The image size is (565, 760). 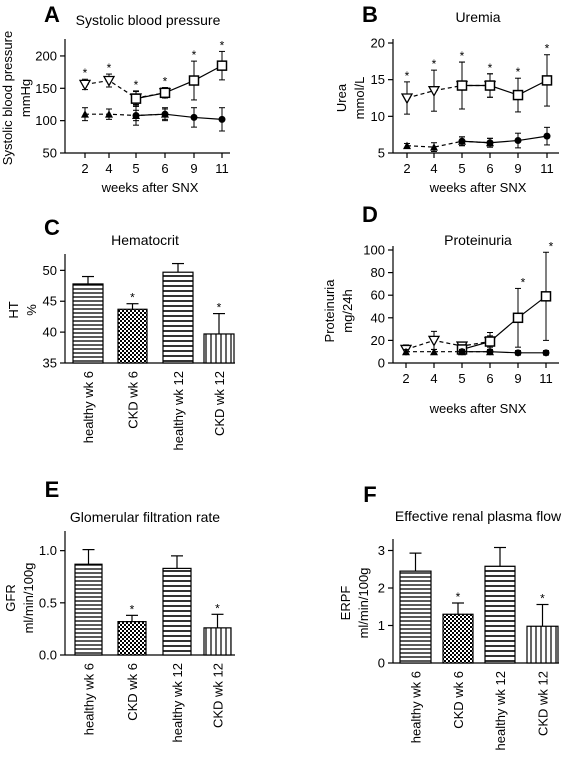 I want to click on panel-a-series-3-line, so click(x=179, y=116).